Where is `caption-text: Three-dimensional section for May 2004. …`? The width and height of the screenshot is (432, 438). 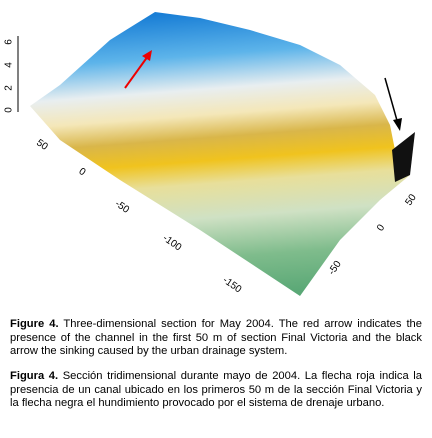 caption-text: Three-dimensional section for May 2004. … is located at coordinates (216, 337).